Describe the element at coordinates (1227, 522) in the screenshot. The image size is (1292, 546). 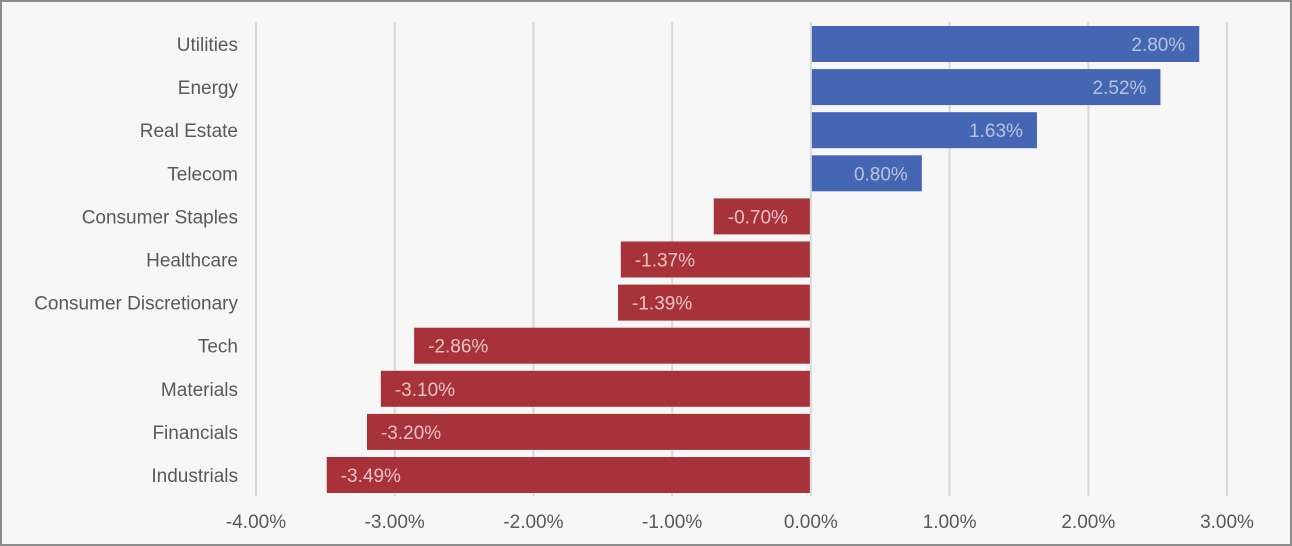
I see `x-tick-label: 3.00%` at that location.